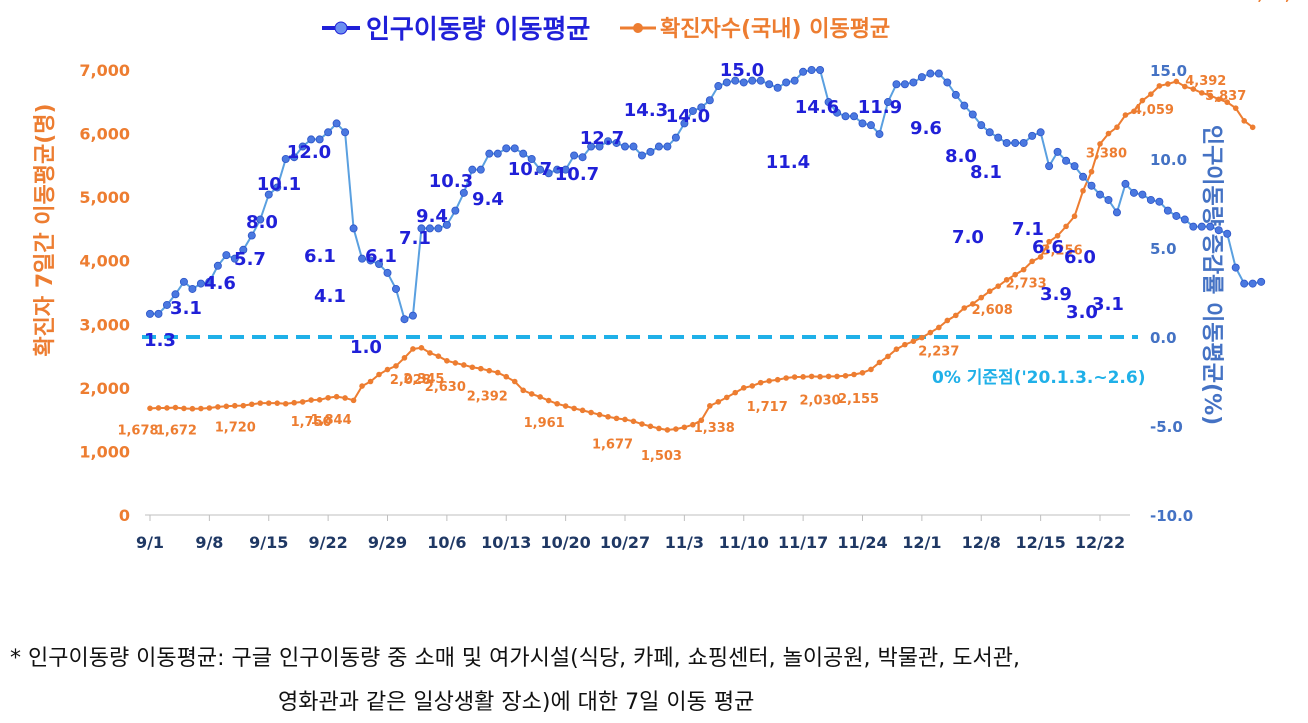 The width and height of the screenshot is (1308, 723). I want to click on cases-data-label: 1,677, so click(612, 444).